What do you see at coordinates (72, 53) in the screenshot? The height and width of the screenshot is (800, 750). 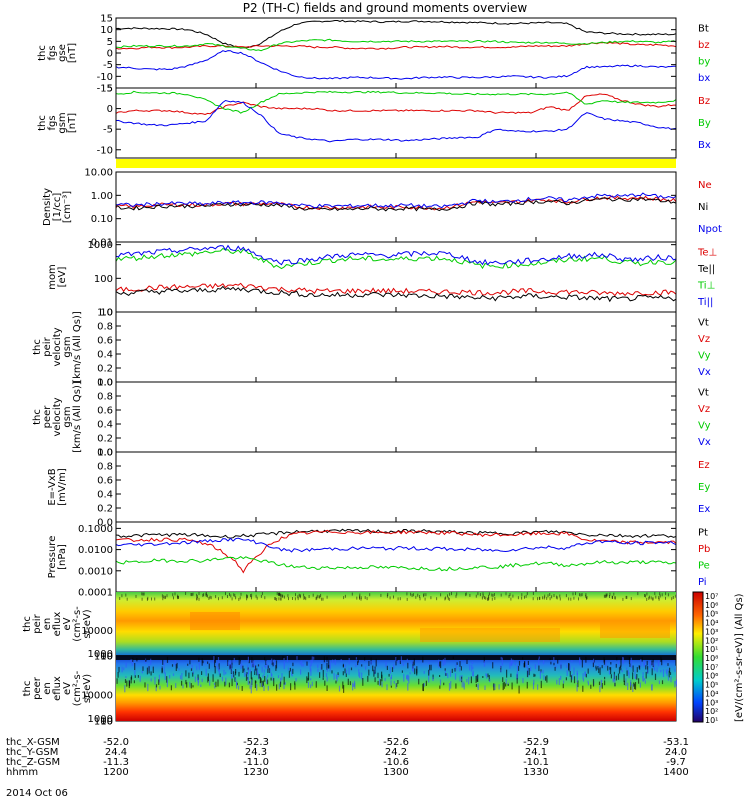 I see `ylabel-fgs_gse: [nT]` at bounding box center [72, 53].